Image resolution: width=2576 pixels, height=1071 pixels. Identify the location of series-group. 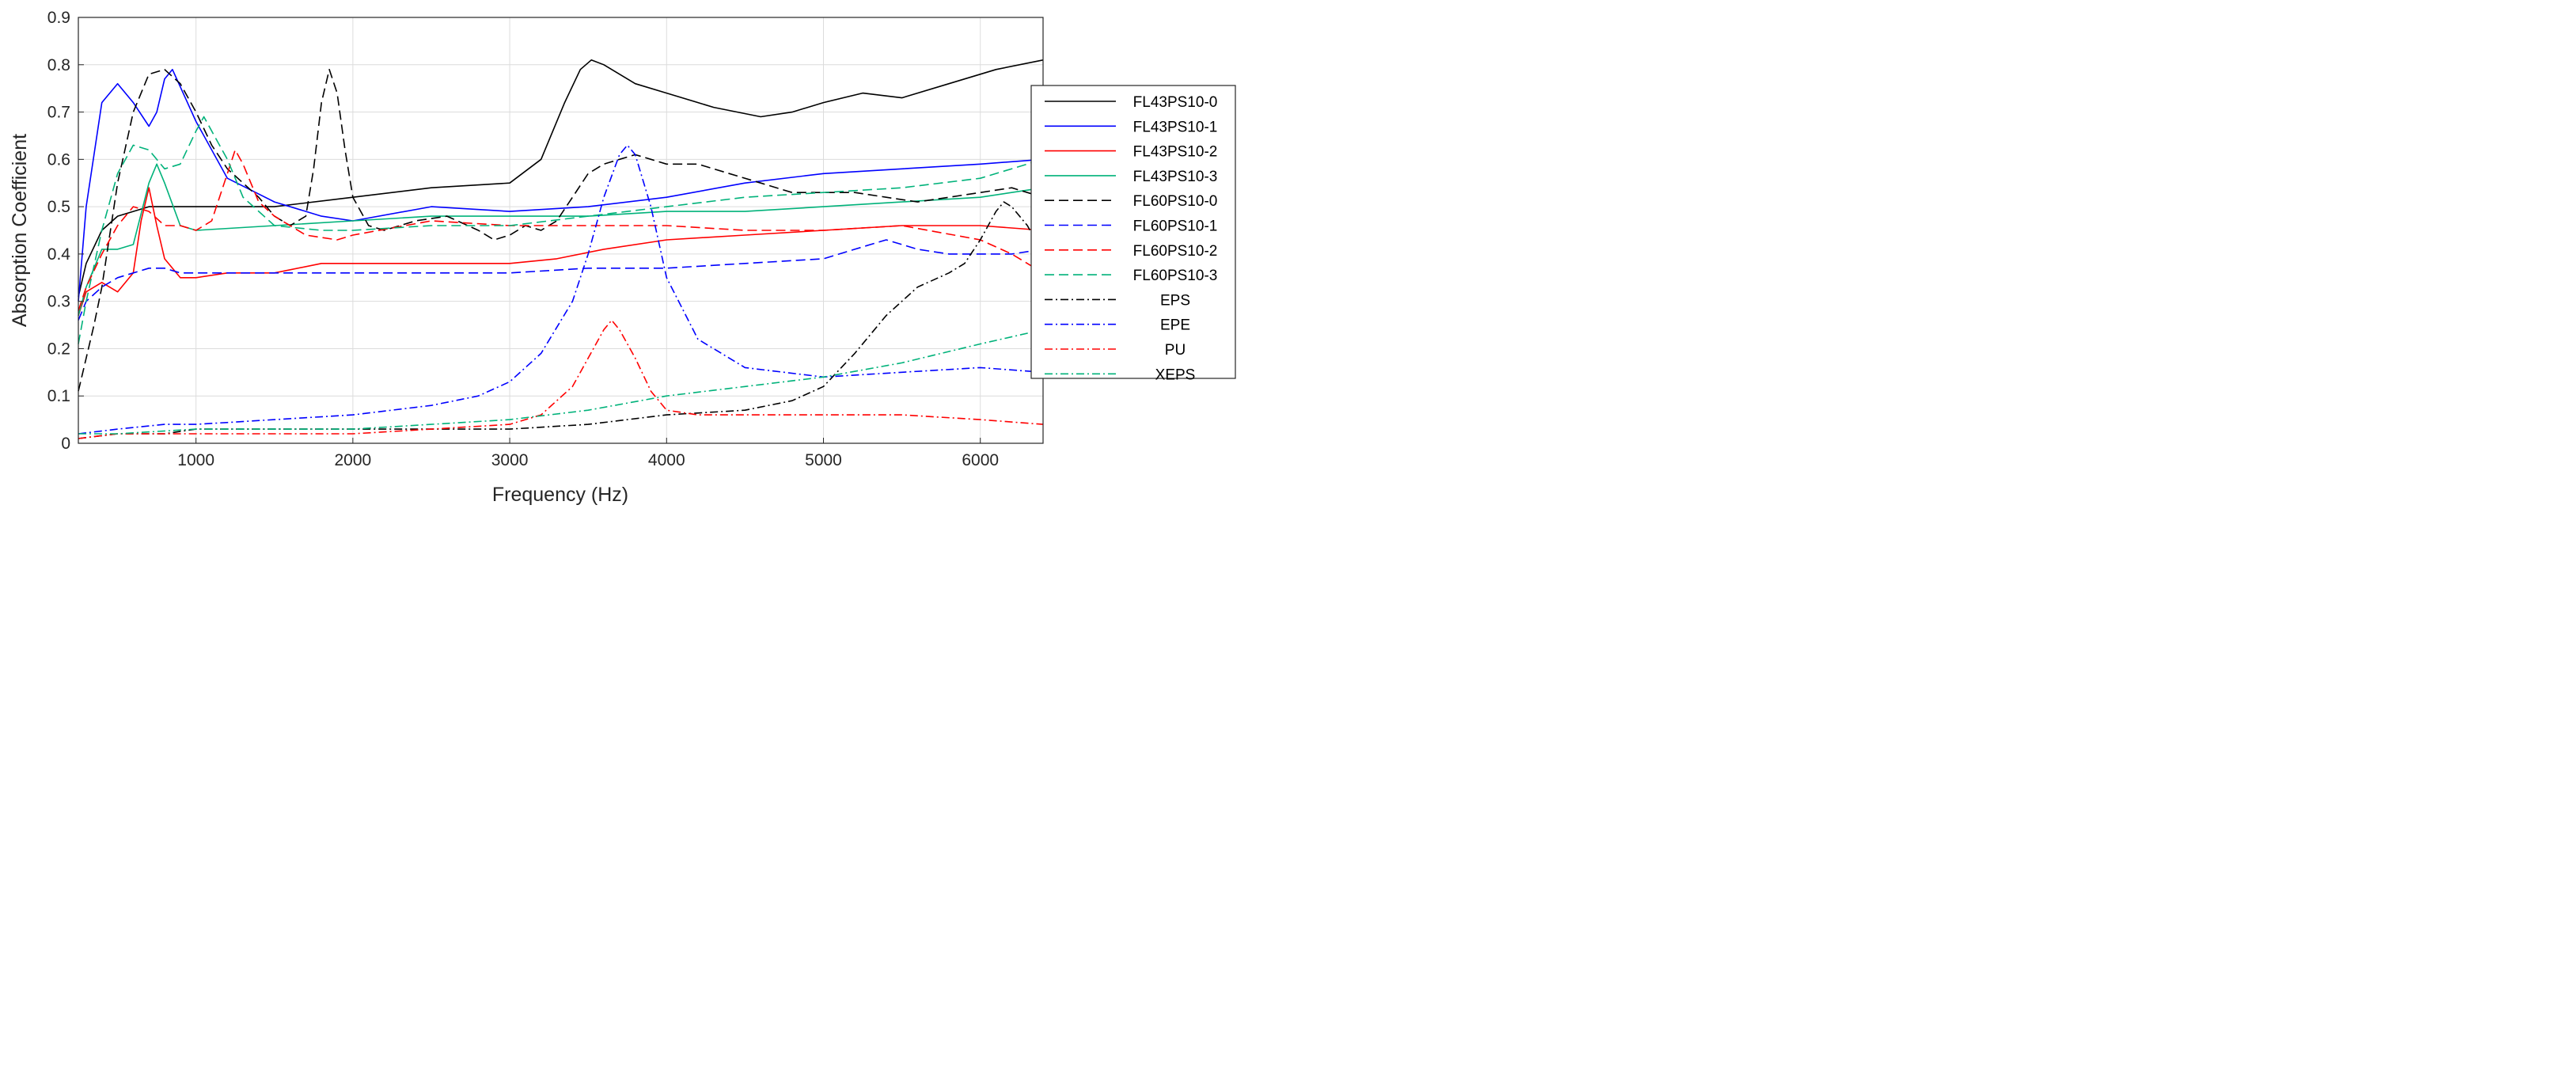
(561, 249).